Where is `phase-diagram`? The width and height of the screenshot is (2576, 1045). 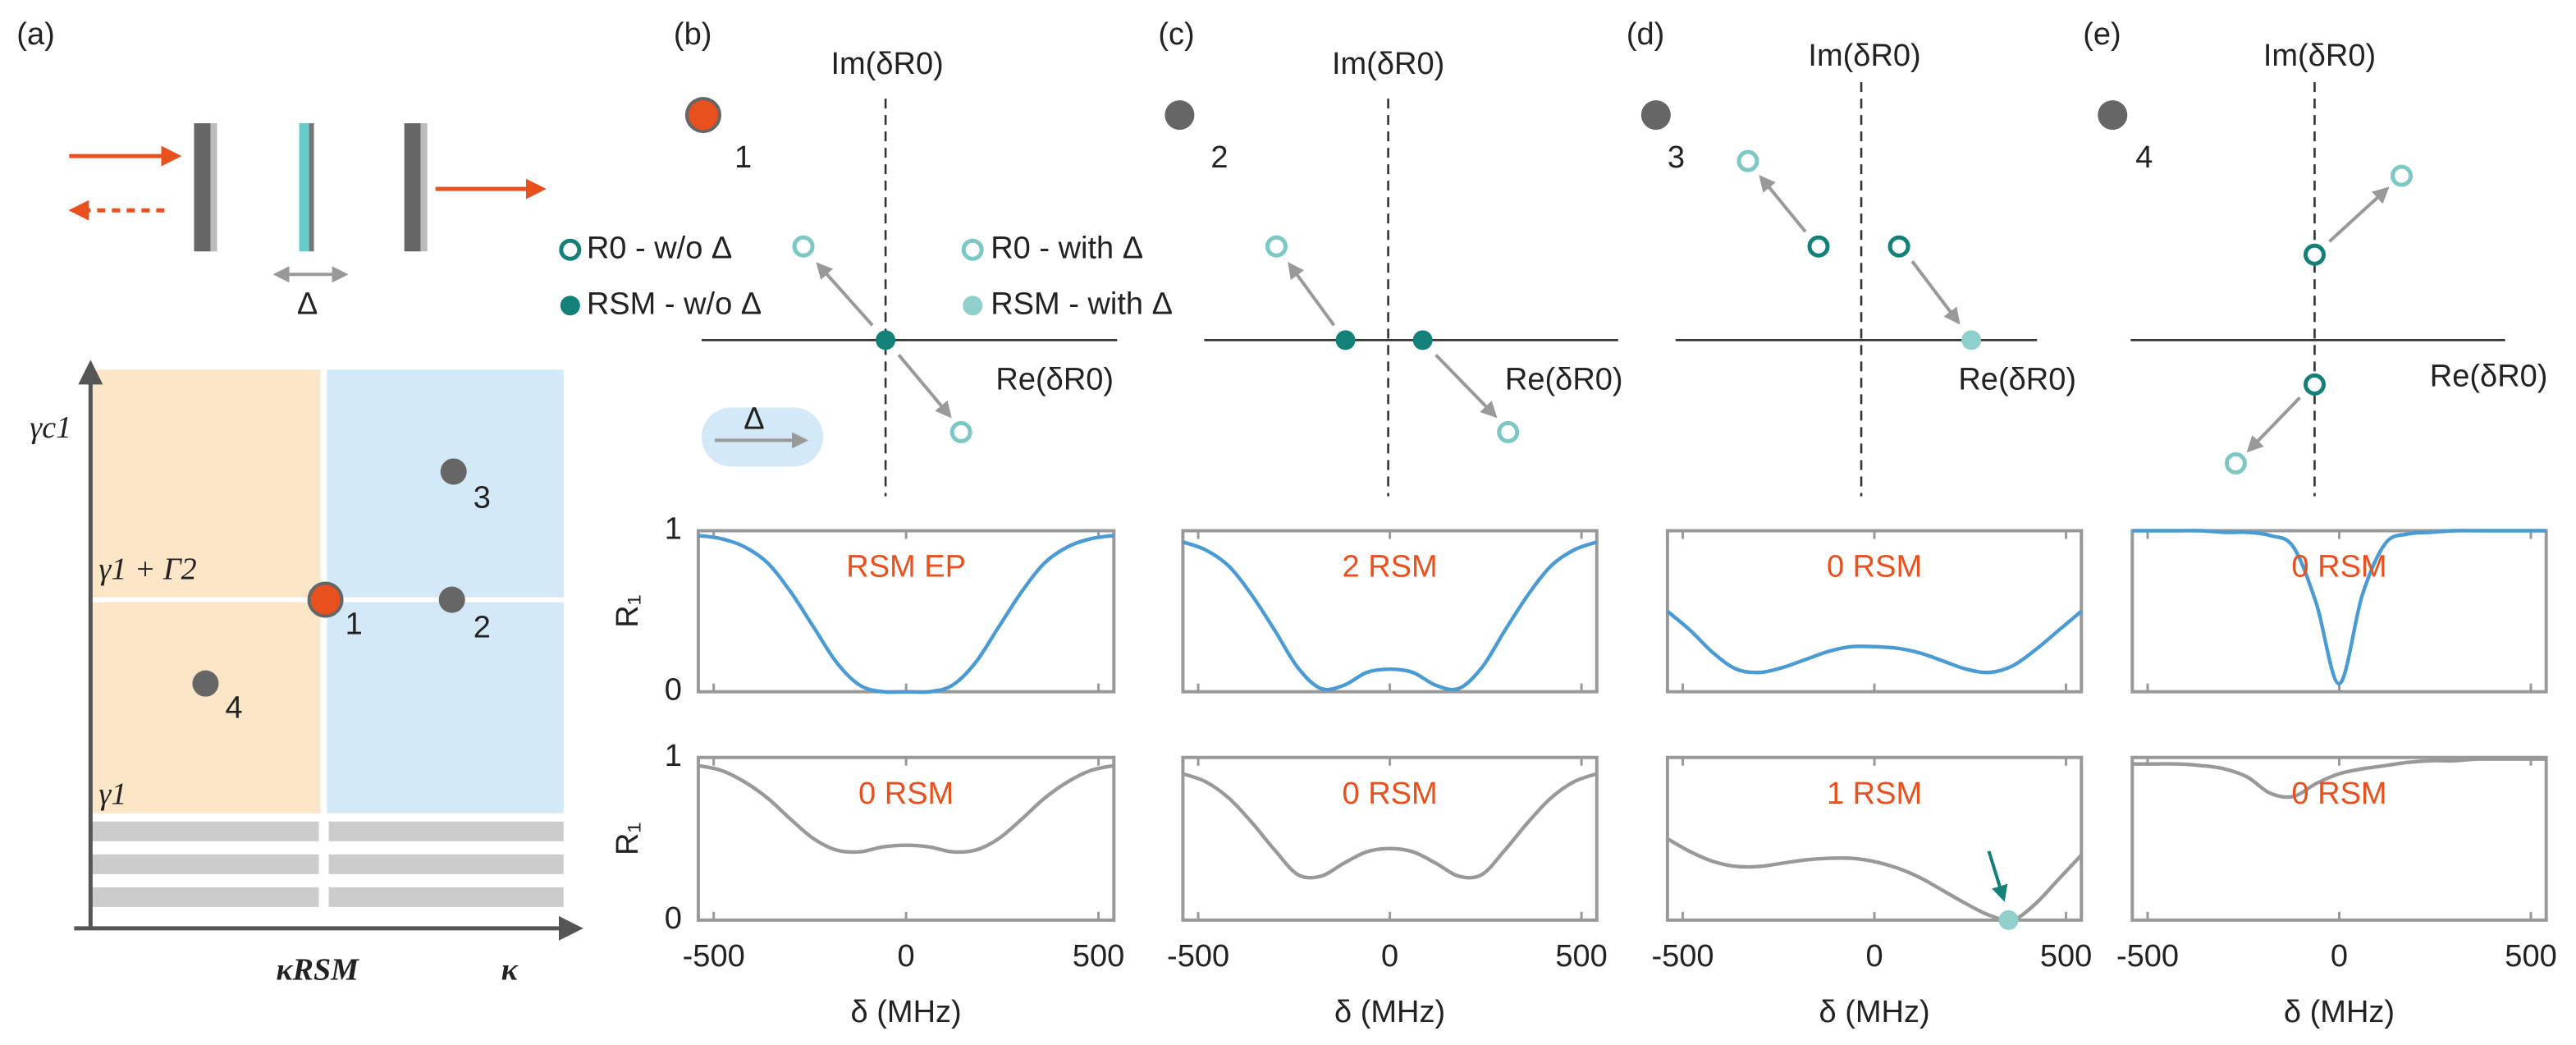 phase-diagram is located at coordinates (328, 651).